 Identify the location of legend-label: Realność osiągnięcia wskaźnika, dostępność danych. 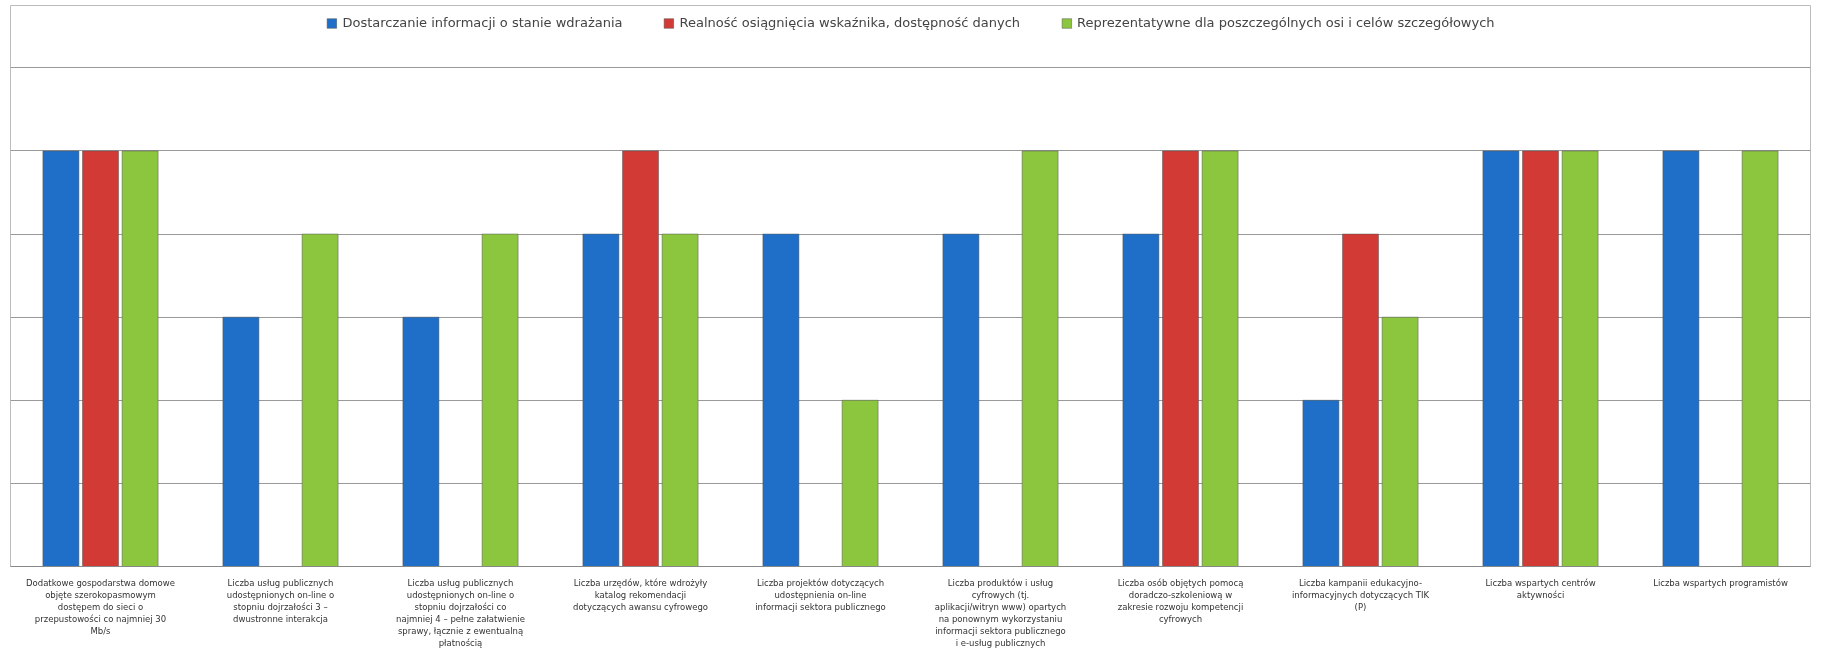
(850, 22).